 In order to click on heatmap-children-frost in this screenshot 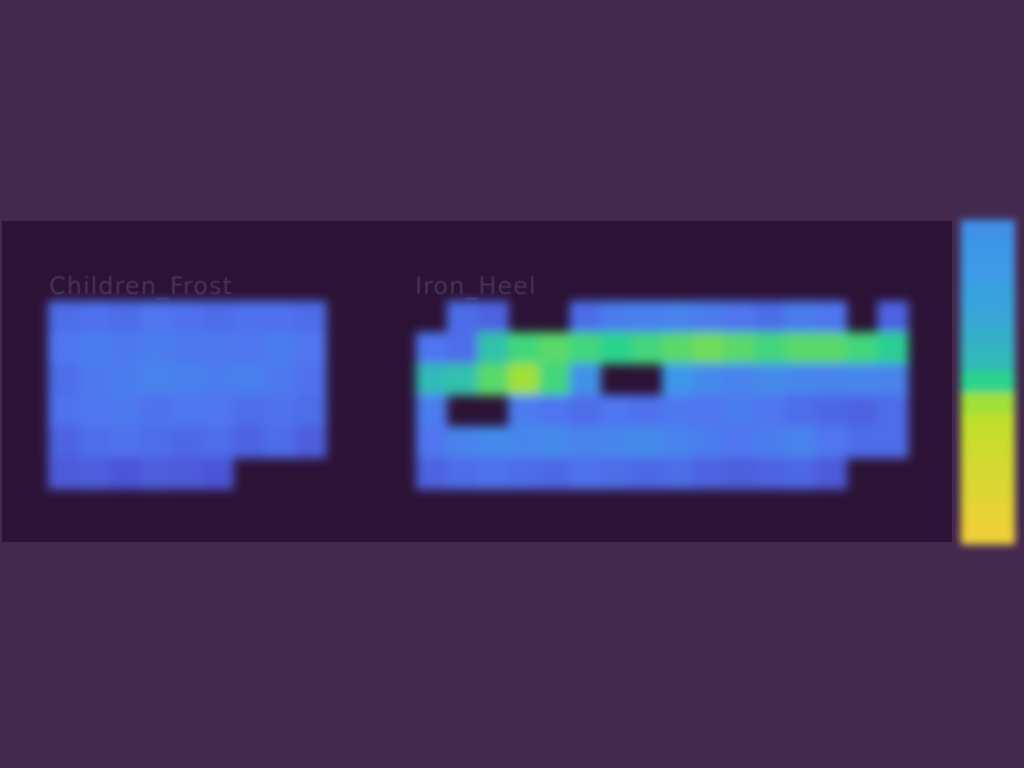, I will do `click(187, 395)`.